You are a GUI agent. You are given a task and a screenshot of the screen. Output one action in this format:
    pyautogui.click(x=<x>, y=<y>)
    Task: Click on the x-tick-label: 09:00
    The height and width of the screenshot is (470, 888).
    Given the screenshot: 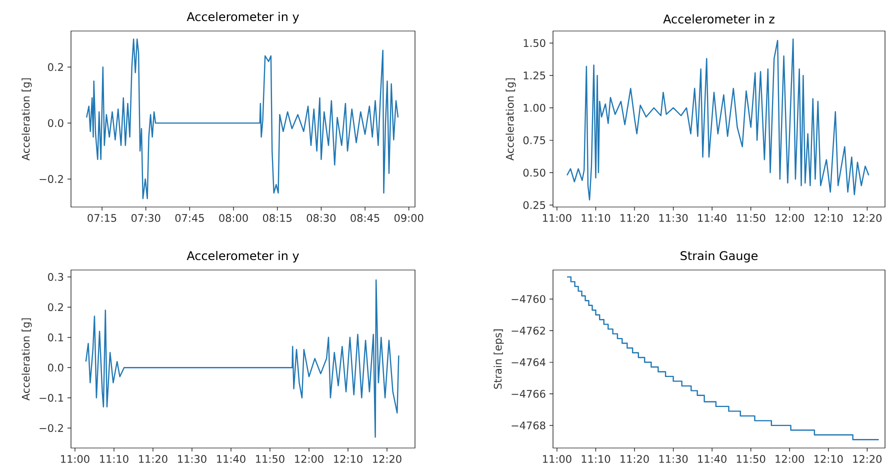 What is the action you would take?
    pyautogui.click(x=409, y=218)
    